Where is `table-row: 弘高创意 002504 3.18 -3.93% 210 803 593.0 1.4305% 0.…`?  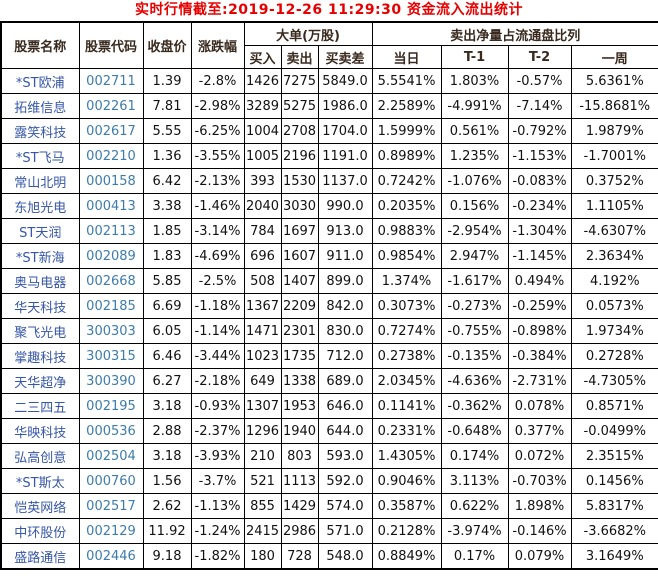
table-row: 弘高创意 002504 3.18 -3.93% 210 803 593.0 1.4305% 0.… is located at coordinates (329, 456).